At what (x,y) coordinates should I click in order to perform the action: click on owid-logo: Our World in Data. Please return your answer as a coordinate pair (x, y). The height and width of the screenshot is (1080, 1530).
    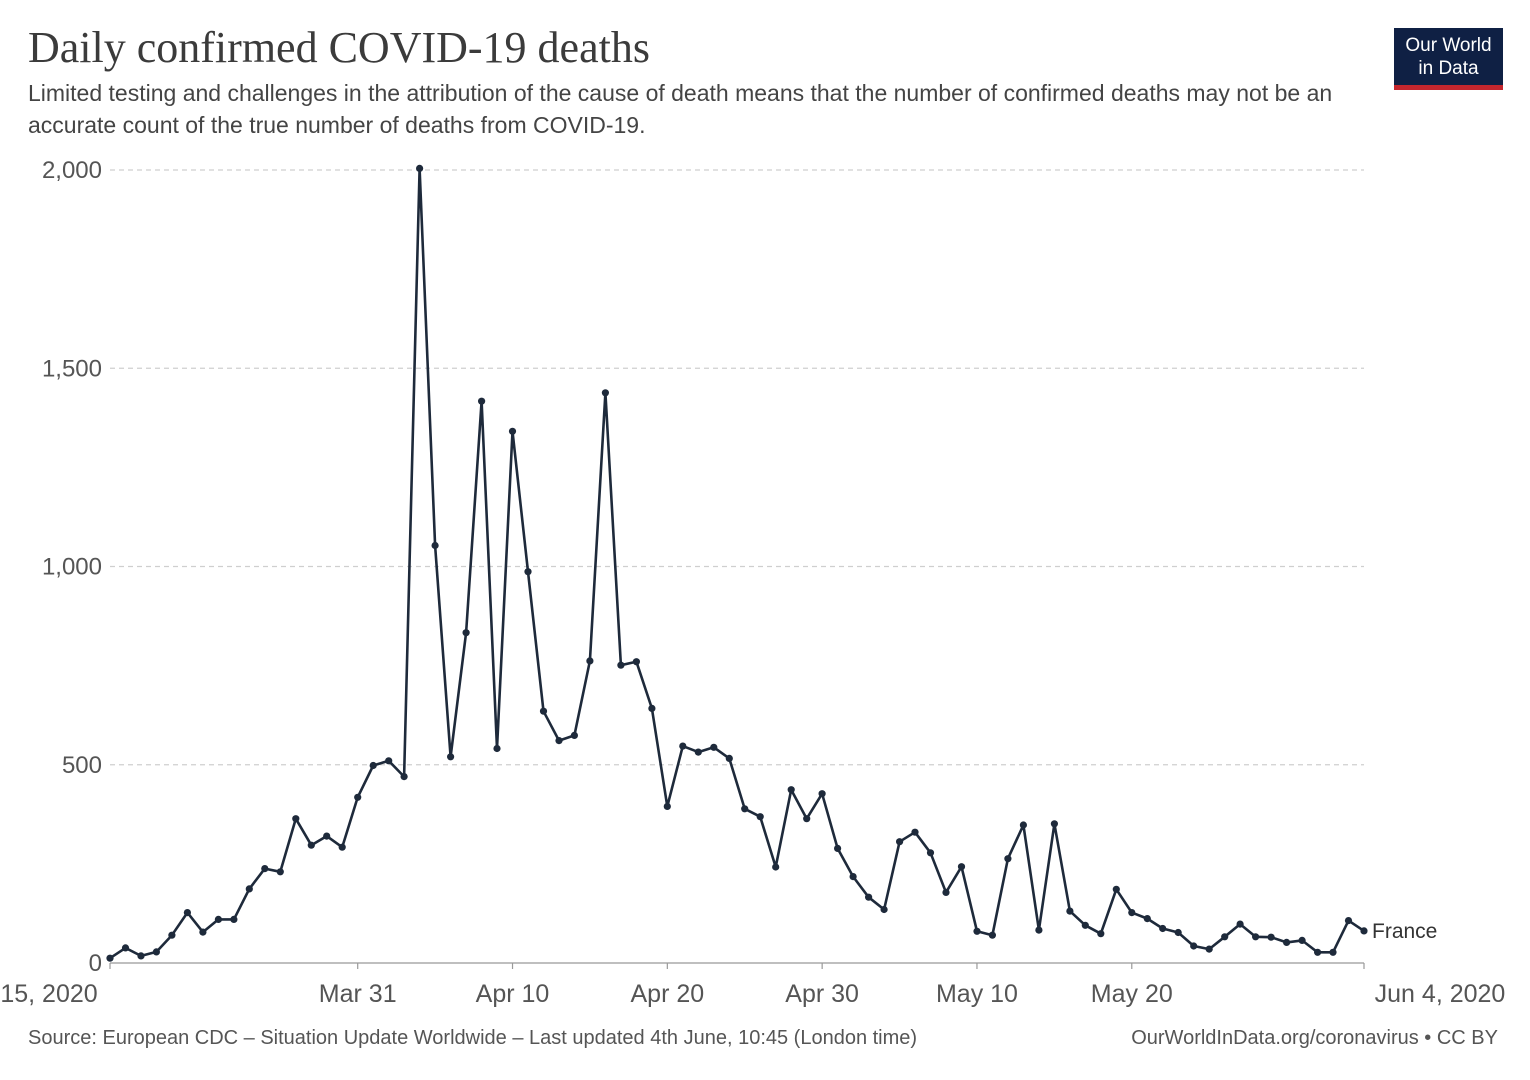
    Looking at the image, I should click on (1448, 59).